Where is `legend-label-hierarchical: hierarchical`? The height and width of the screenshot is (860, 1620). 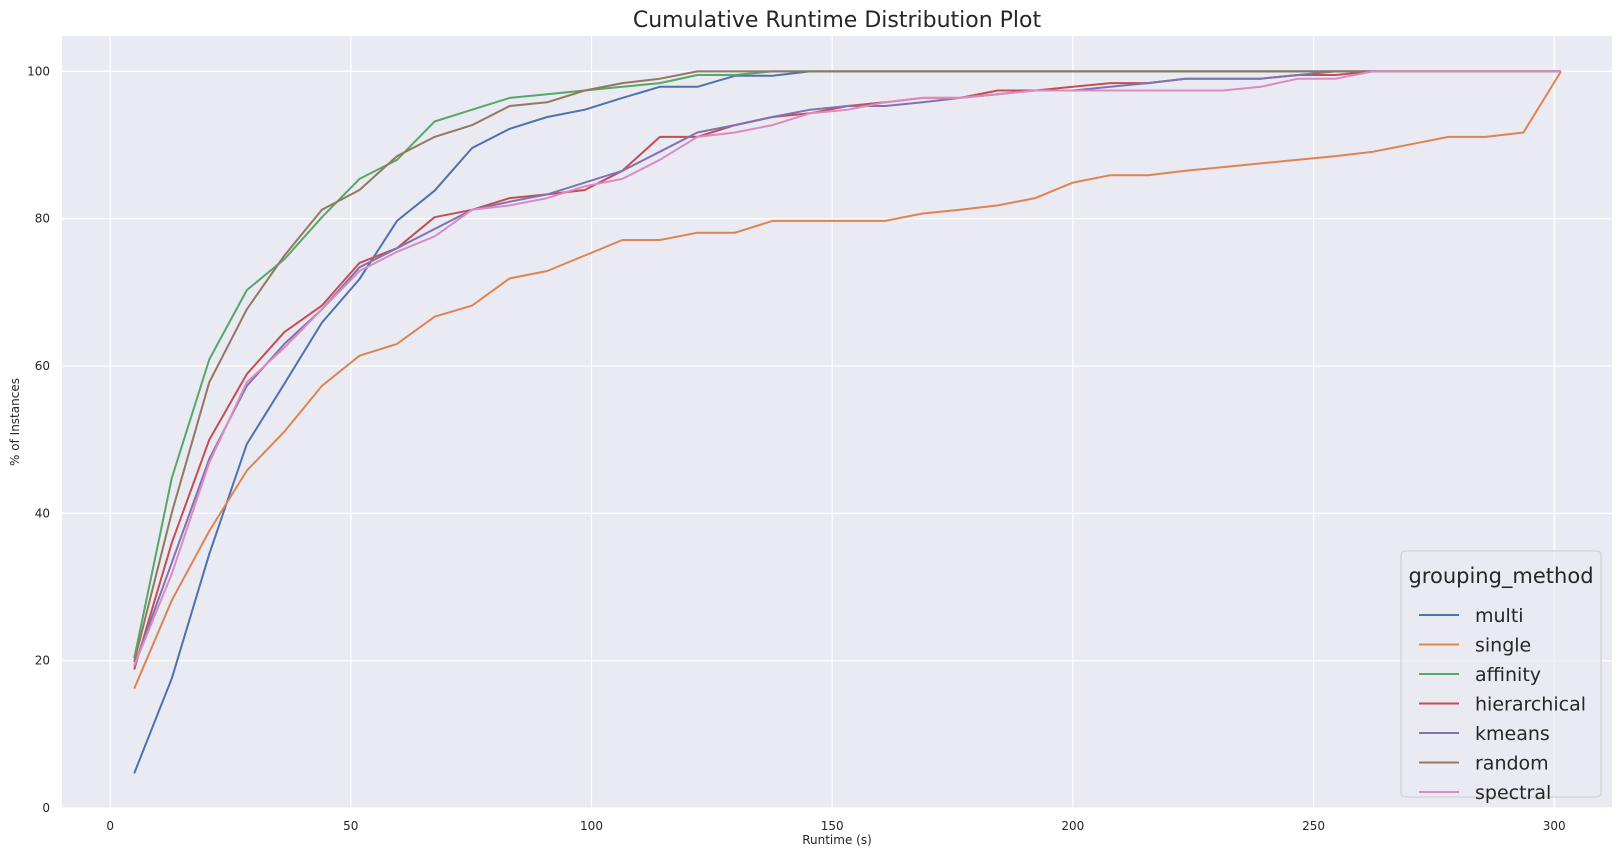 legend-label-hierarchical: hierarchical is located at coordinates (1530, 705).